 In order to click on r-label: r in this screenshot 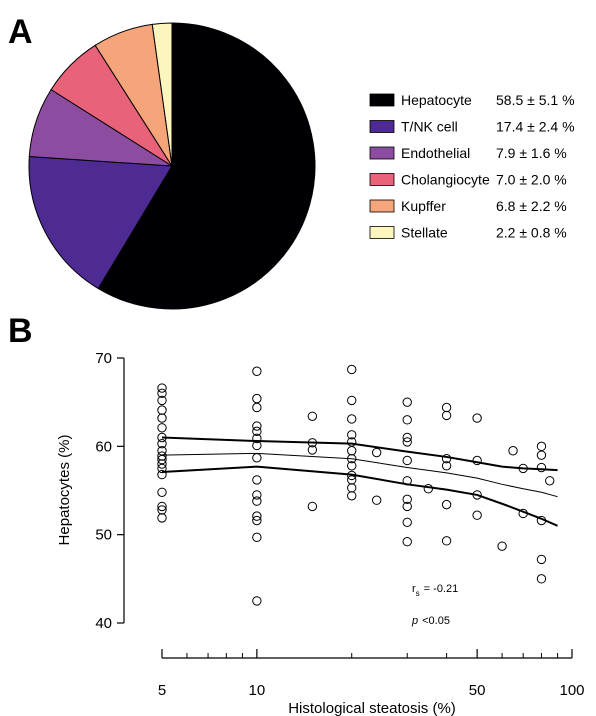, I will do `click(414, 589)`.